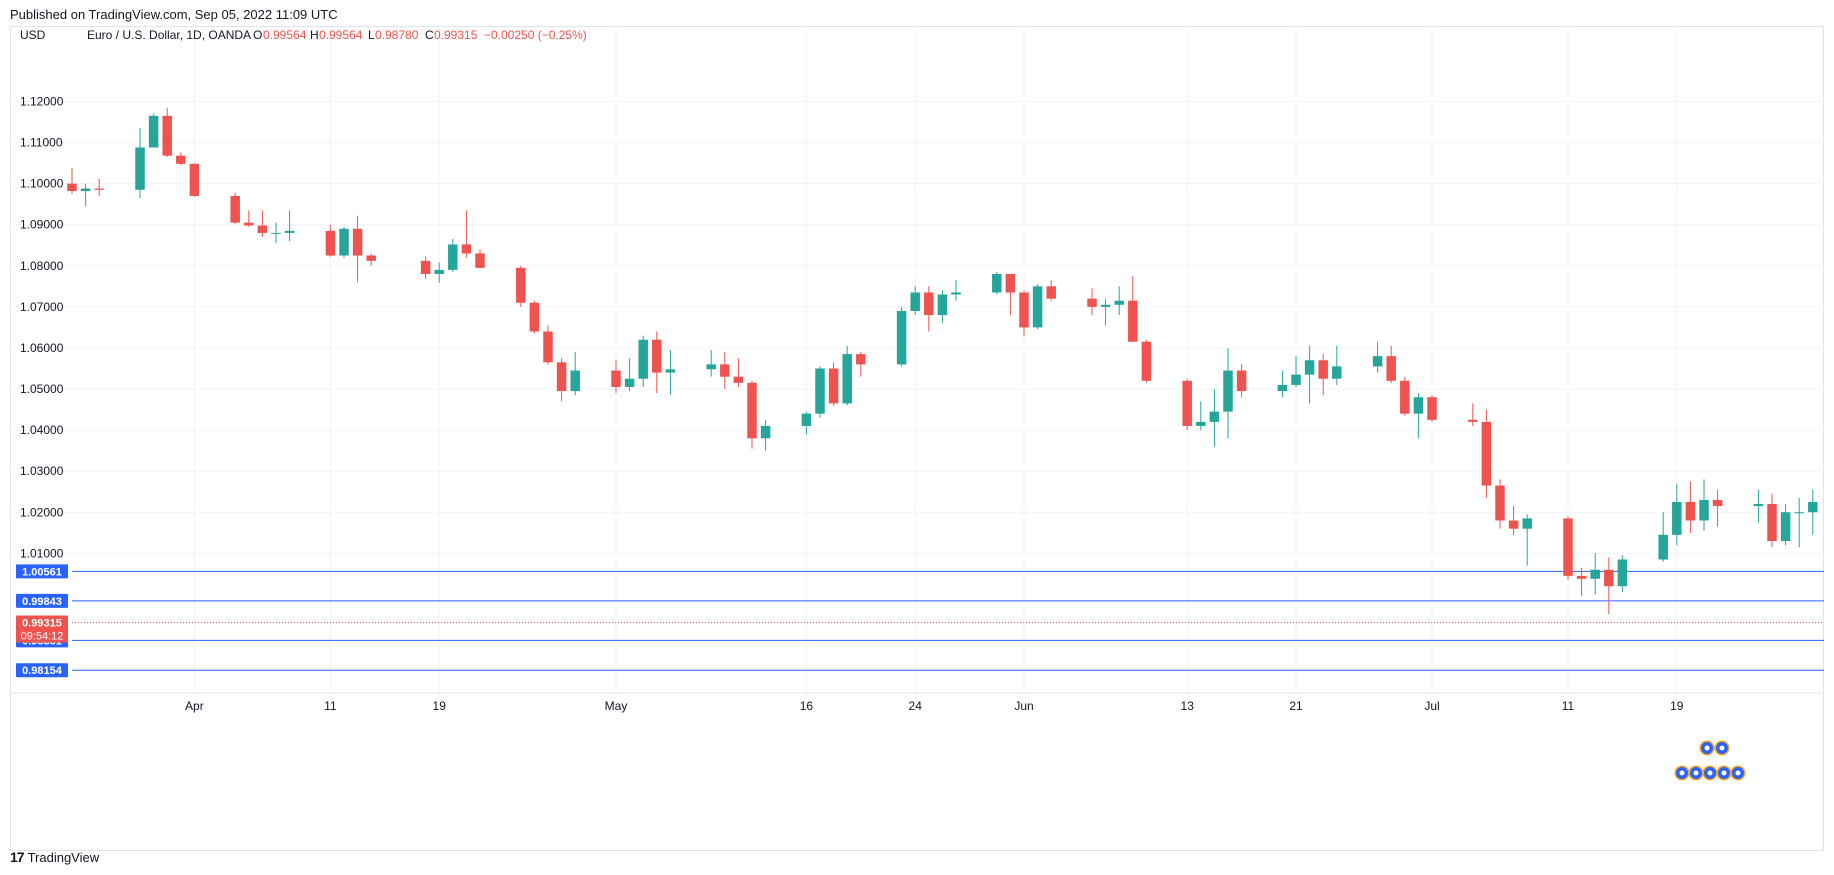  I want to click on legend-high-label: H, so click(314, 35).